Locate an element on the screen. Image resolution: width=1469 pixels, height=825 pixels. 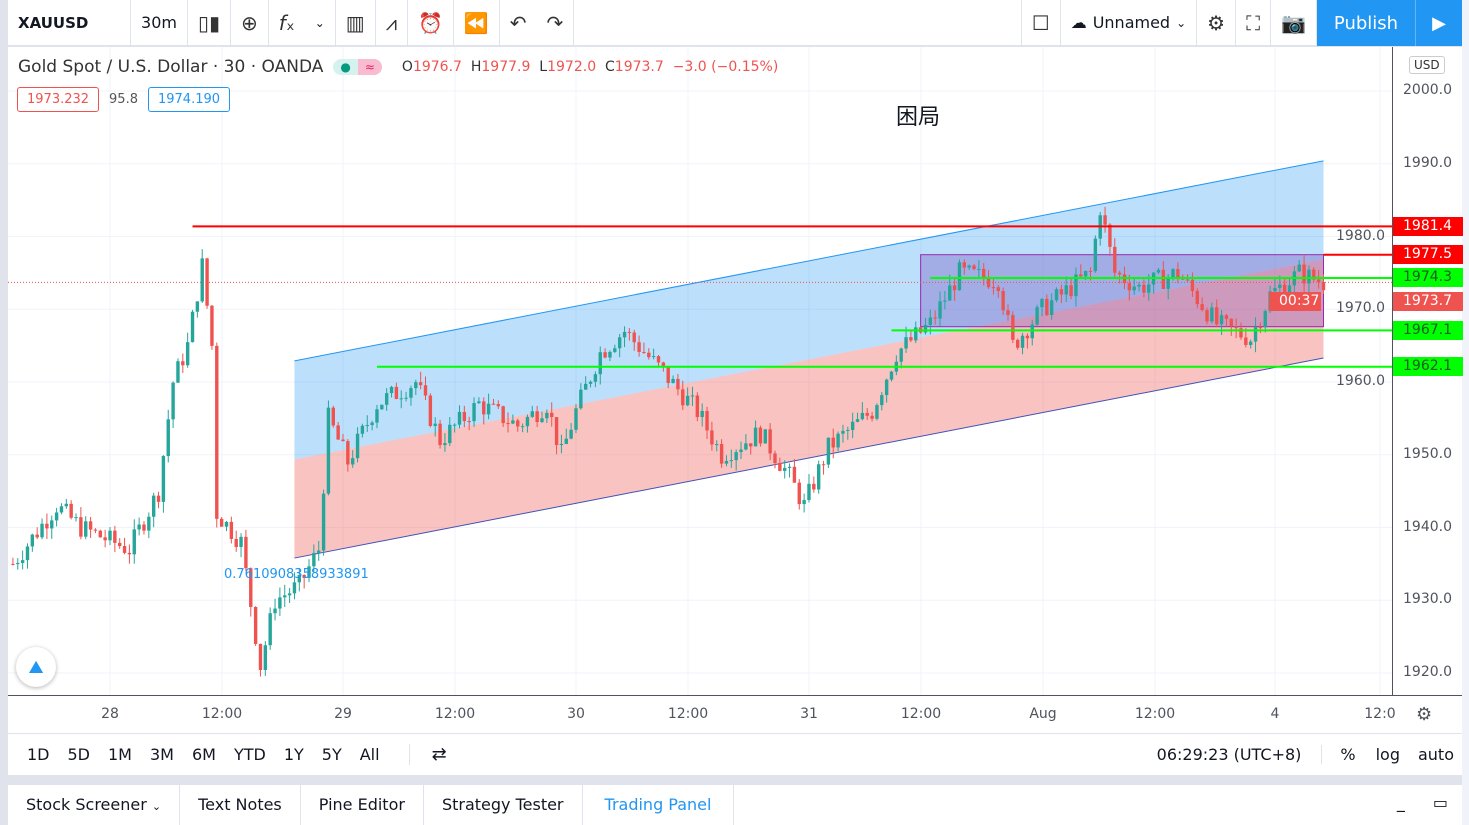
horizontal-line-label: 1977.5 is located at coordinates (1428, 255).